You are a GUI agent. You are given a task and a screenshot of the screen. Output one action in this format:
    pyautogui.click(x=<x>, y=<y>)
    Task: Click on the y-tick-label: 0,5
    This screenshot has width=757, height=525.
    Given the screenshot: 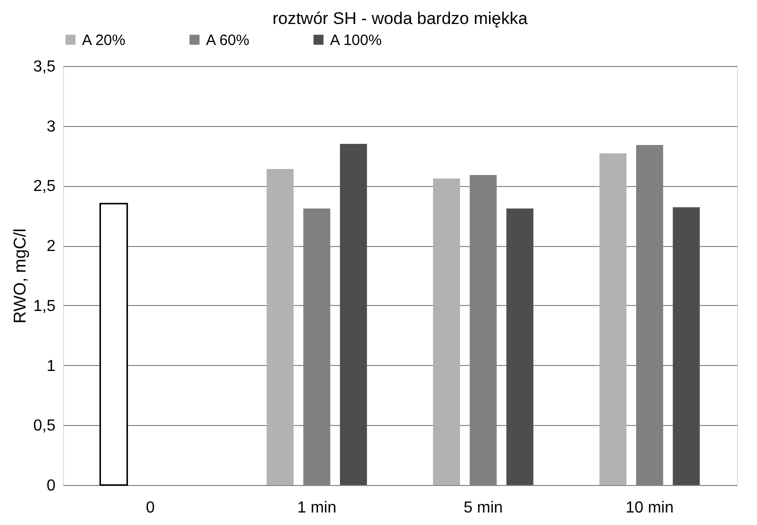 What is the action you would take?
    pyautogui.click(x=44, y=426)
    